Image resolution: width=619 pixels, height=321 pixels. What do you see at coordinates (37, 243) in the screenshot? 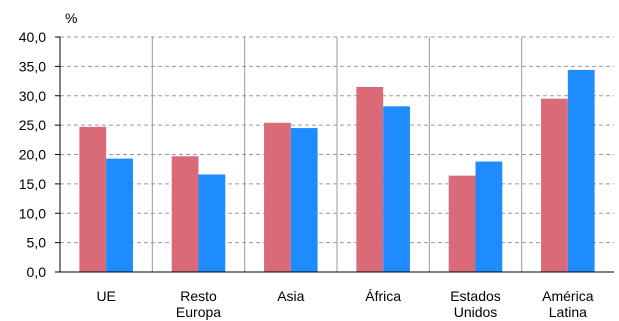
I see `y-tick-label: 5,0` at bounding box center [37, 243].